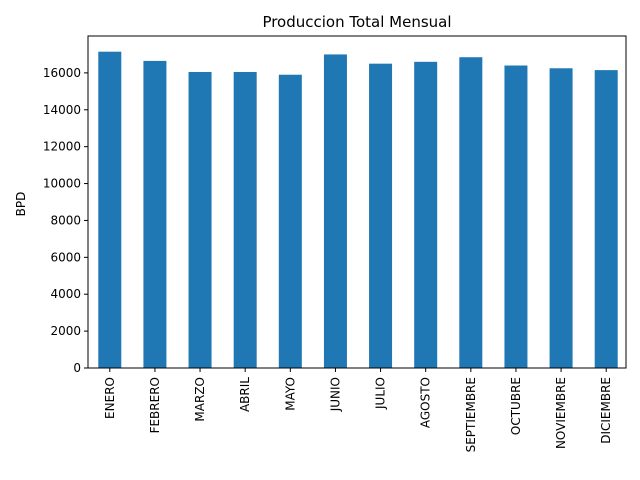 This screenshot has height=480, width=640. I want to click on bar-octubre, so click(516, 216).